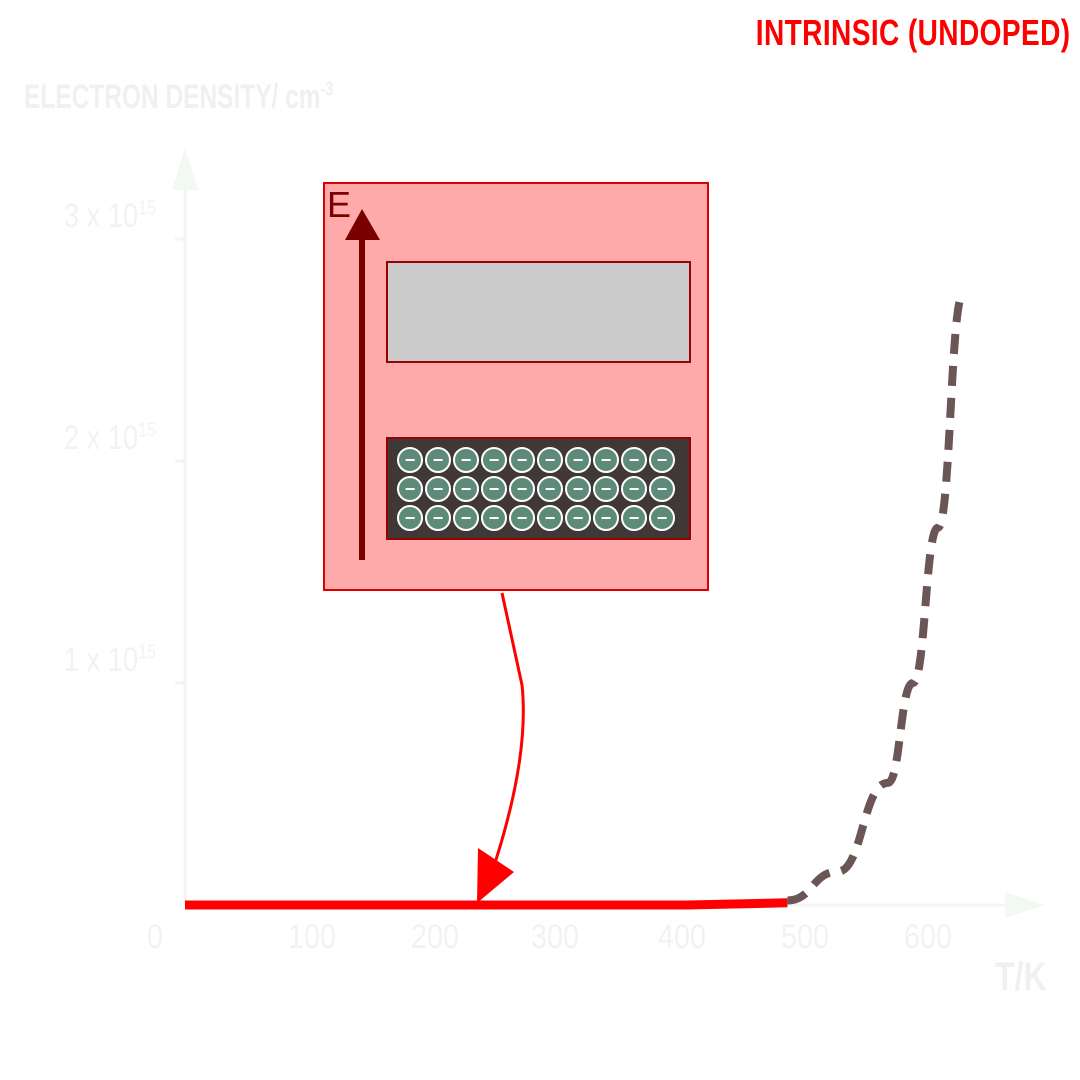 The image size is (1080, 1080). What do you see at coordinates (435, 937) in the screenshot?
I see `x-tick-label: 200` at bounding box center [435, 937].